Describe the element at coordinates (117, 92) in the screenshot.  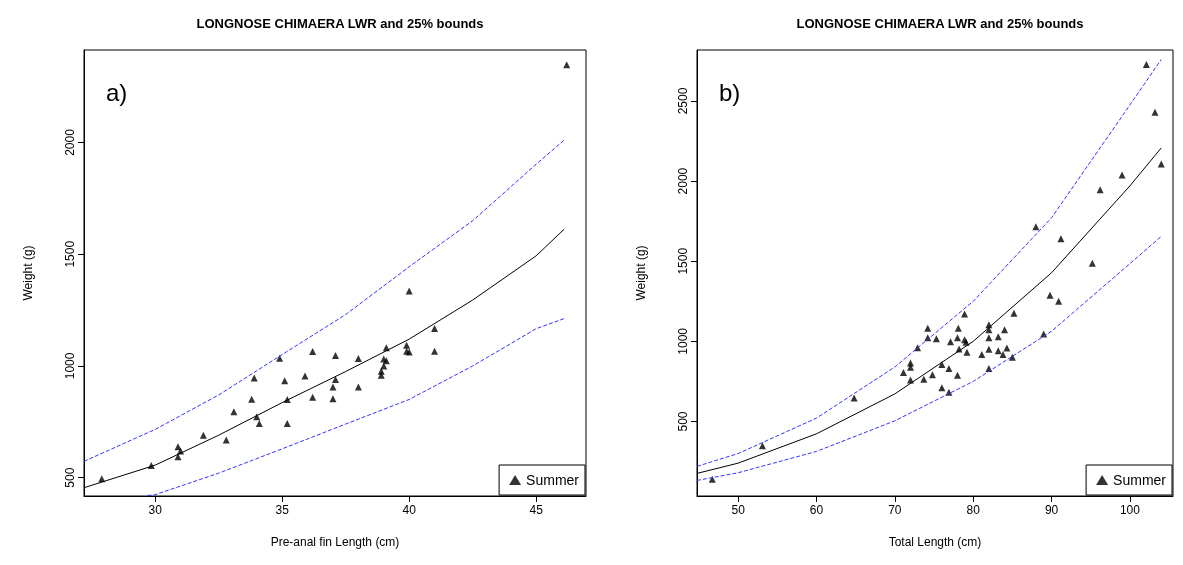
I see `annotation: a)` at that location.